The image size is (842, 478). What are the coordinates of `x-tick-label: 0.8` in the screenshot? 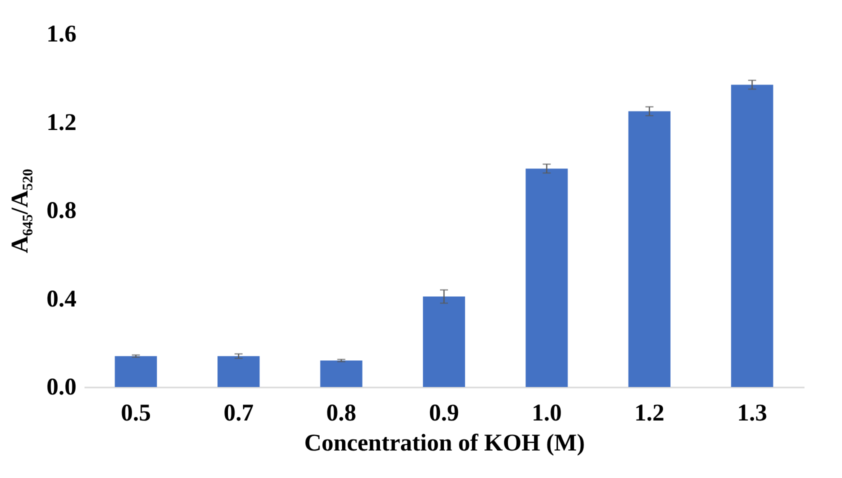 It's located at (341, 413).